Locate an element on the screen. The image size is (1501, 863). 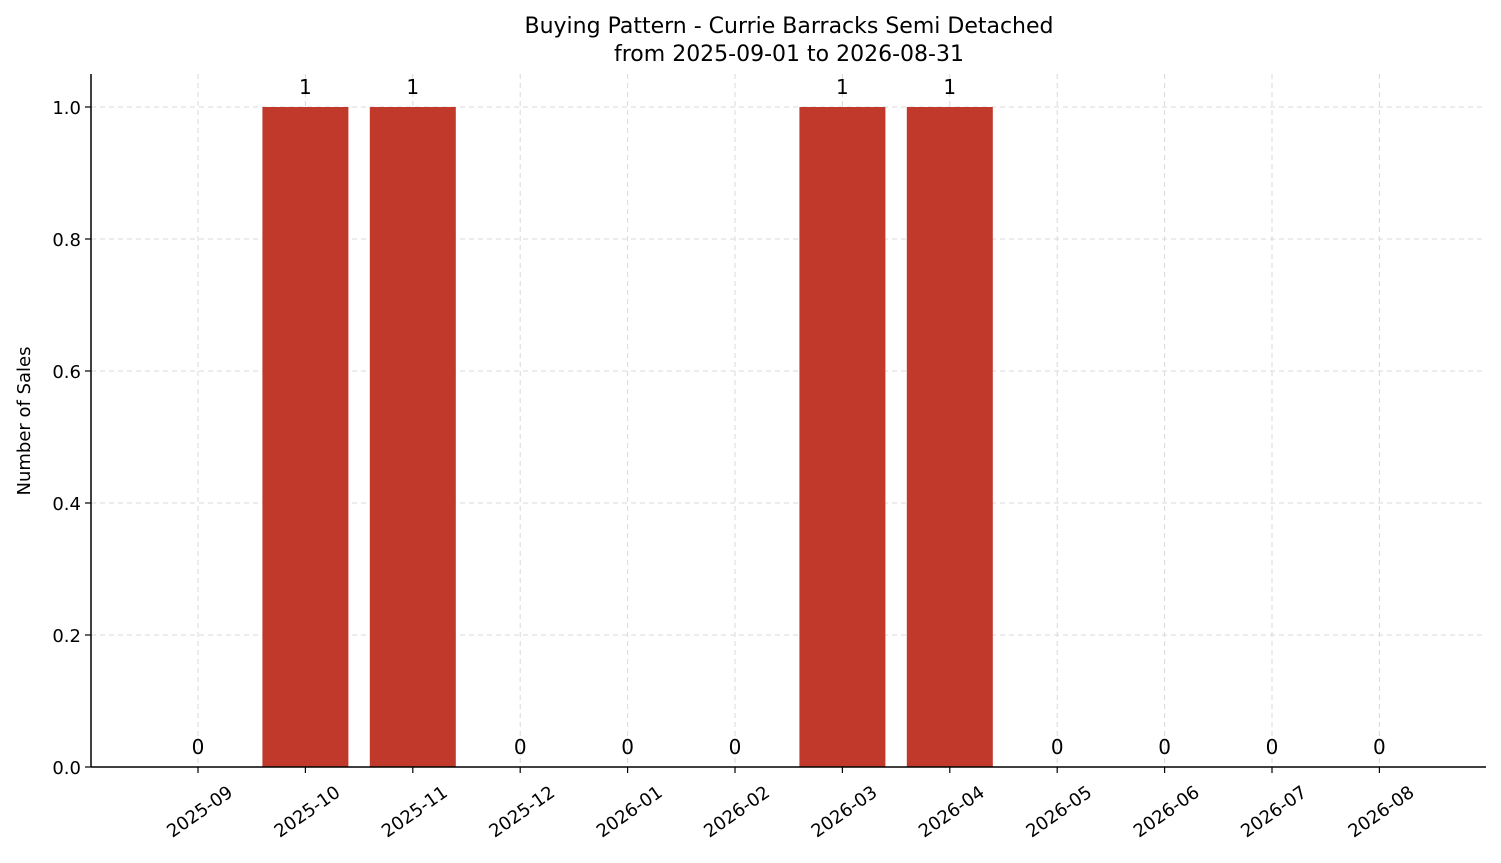
x-tick-label: 2025-10 is located at coordinates (308, 812).